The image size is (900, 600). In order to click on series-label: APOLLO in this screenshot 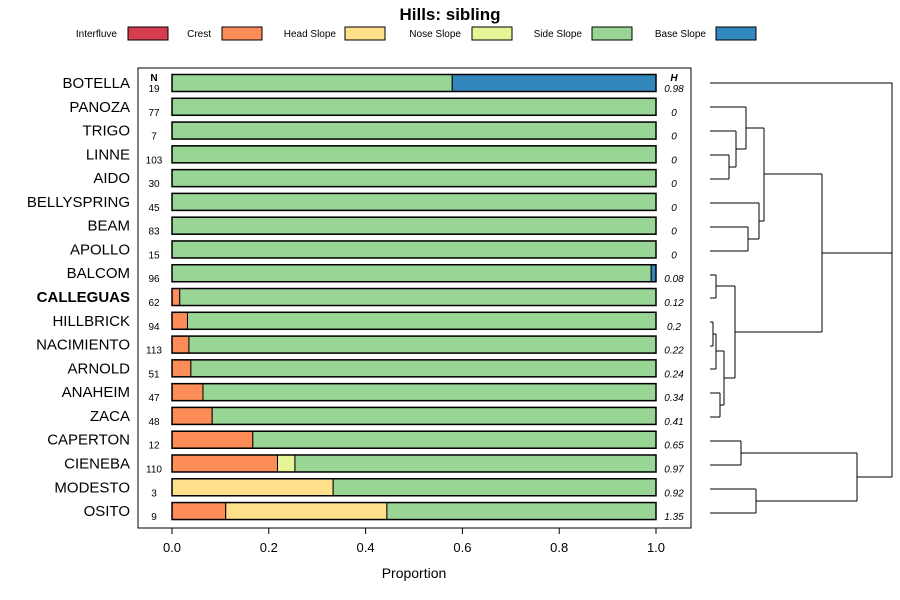, I will do `click(100, 249)`.